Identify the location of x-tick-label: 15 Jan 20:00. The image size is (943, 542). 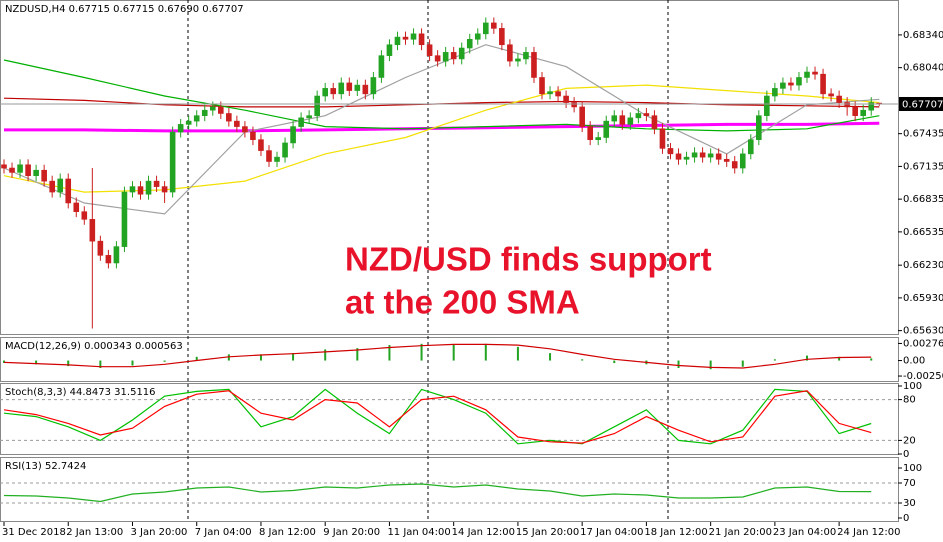
(547, 532).